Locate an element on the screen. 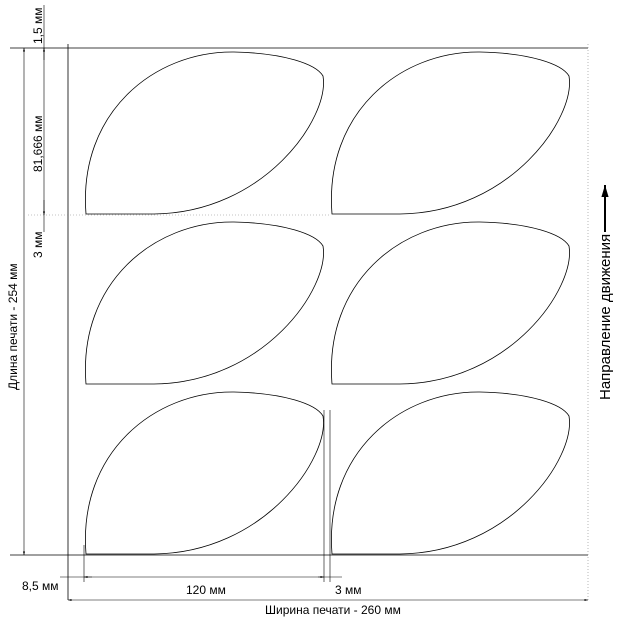 This screenshot has height=622, width=622. label-height-label: 81,666 мм is located at coordinates (38, 143).